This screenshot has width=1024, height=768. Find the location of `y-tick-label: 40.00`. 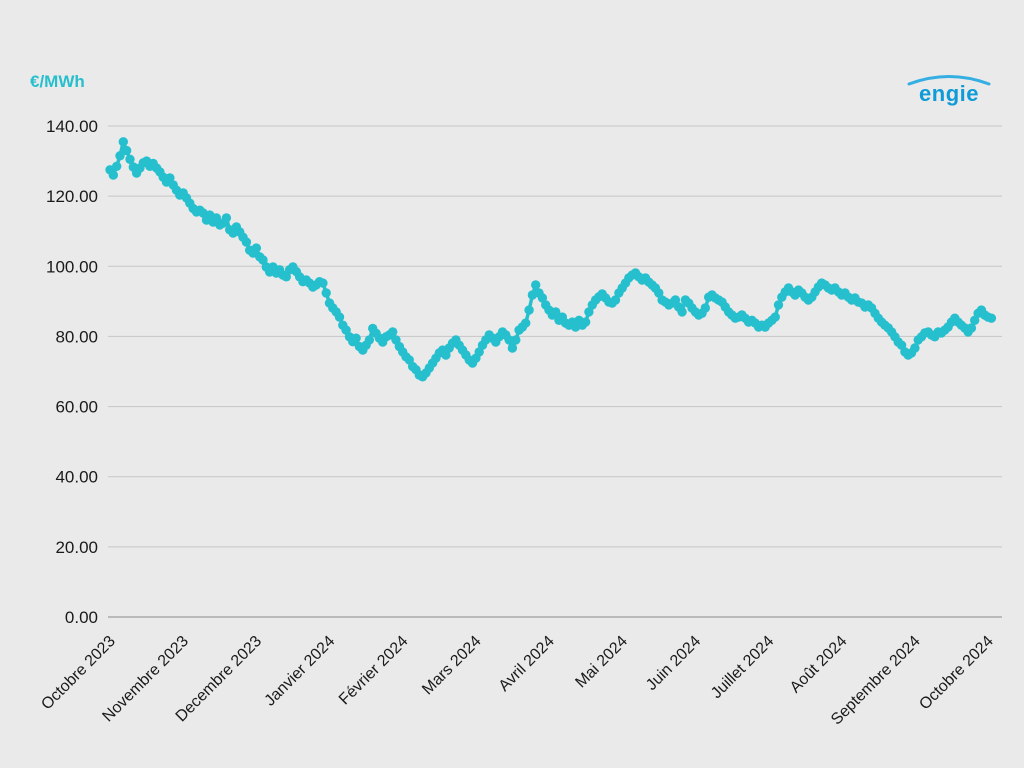

y-tick-label: 40.00 is located at coordinates (76, 477).